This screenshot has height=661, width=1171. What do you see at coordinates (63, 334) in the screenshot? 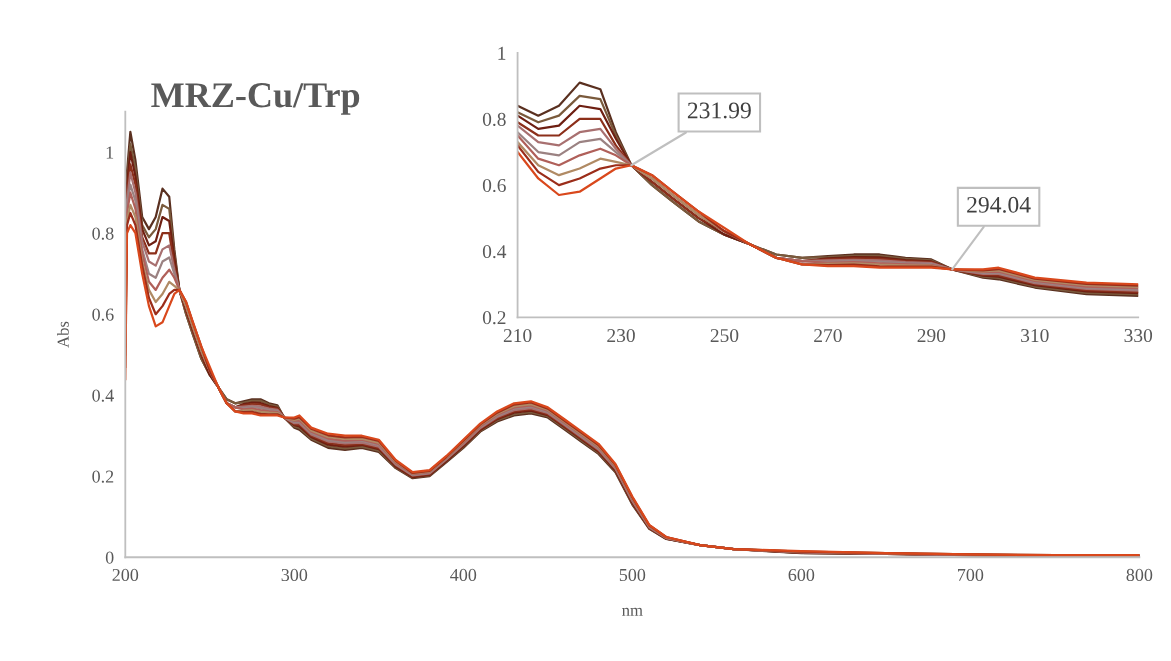
I see `y-axis-title: Abs` at bounding box center [63, 334].